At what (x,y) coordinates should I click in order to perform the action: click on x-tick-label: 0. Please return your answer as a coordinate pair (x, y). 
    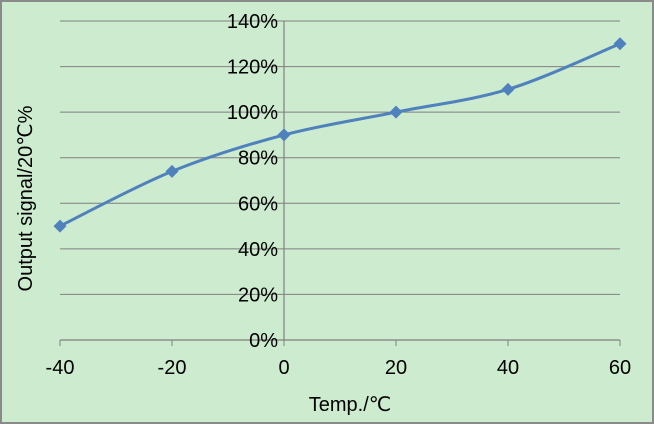
    Looking at the image, I should click on (283, 368).